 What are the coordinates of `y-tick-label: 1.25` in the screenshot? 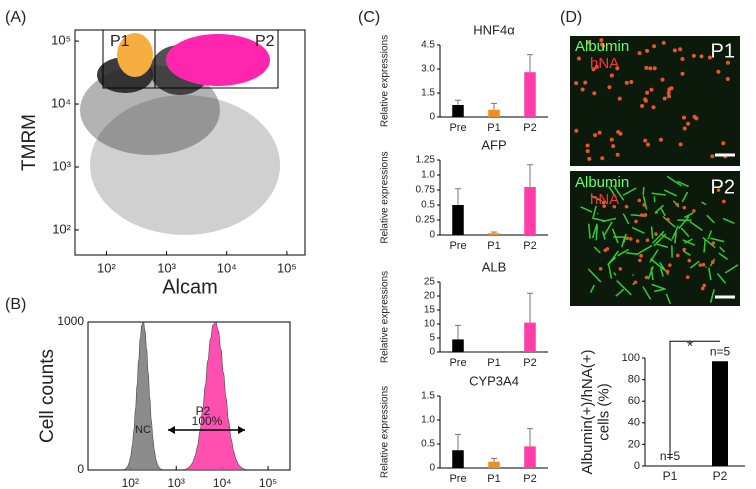 It's located at (426, 160).